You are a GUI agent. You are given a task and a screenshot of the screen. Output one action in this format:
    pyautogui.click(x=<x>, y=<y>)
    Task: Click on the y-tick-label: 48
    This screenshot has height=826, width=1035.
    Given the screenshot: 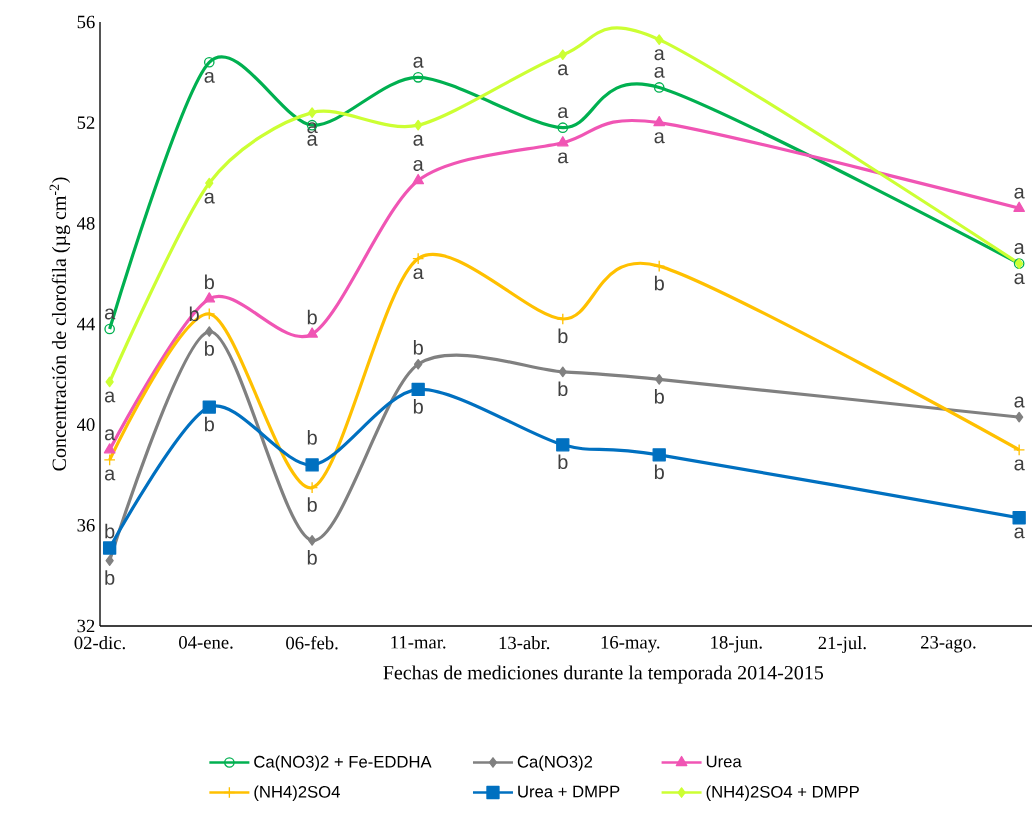 What is the action you would take?
    pyautogui.click(x=85, y=223)
    